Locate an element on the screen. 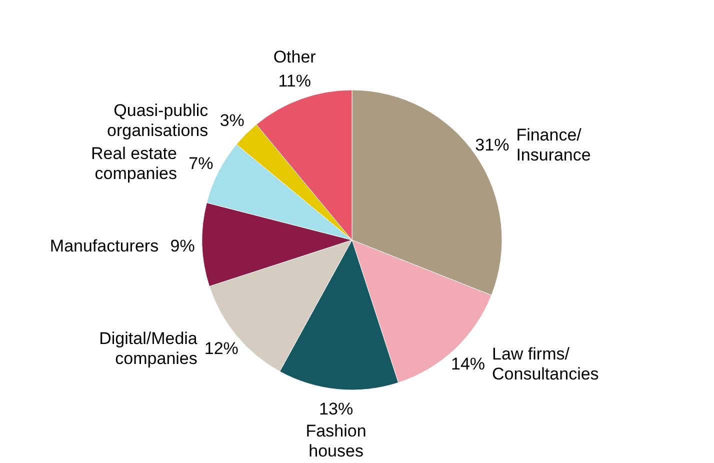  data-label: 7% is located at coordinates (201, 163).